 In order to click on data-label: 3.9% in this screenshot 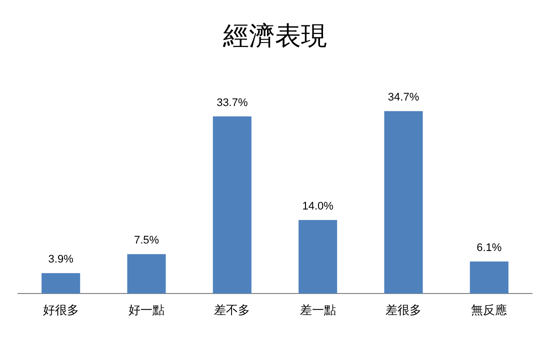, I will do `click(61, 260)`.